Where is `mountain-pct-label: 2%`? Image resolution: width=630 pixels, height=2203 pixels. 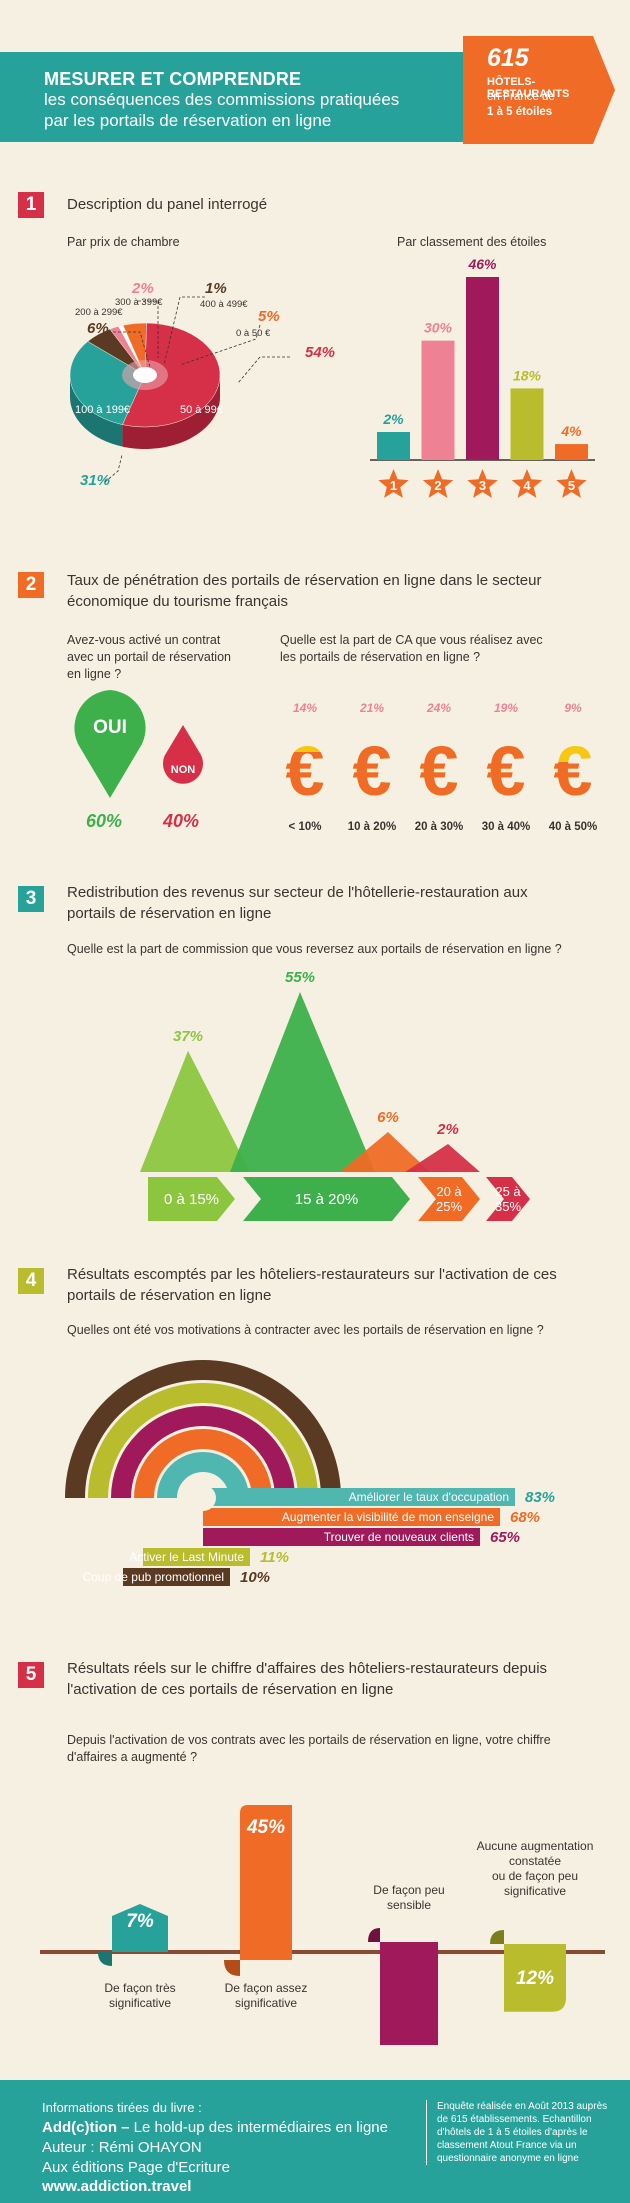
mountain-pct-label: 2% is located at coordinates (447, 1129).